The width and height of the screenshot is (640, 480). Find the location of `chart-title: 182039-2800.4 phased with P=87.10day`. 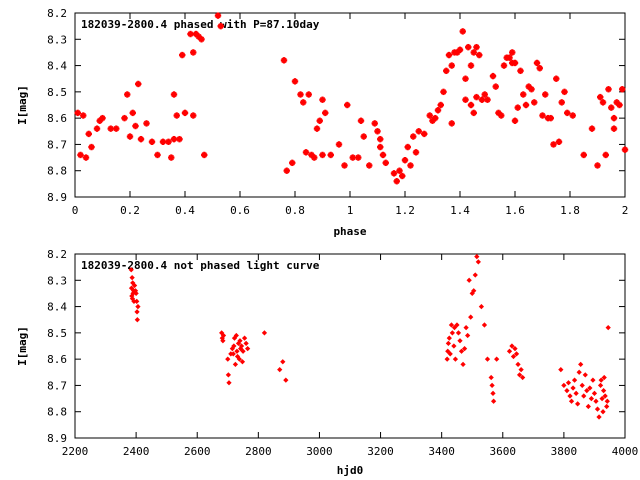

chart-title: 182039-2800.4 phased with P=87.10day is located at coordinates (200, 24).